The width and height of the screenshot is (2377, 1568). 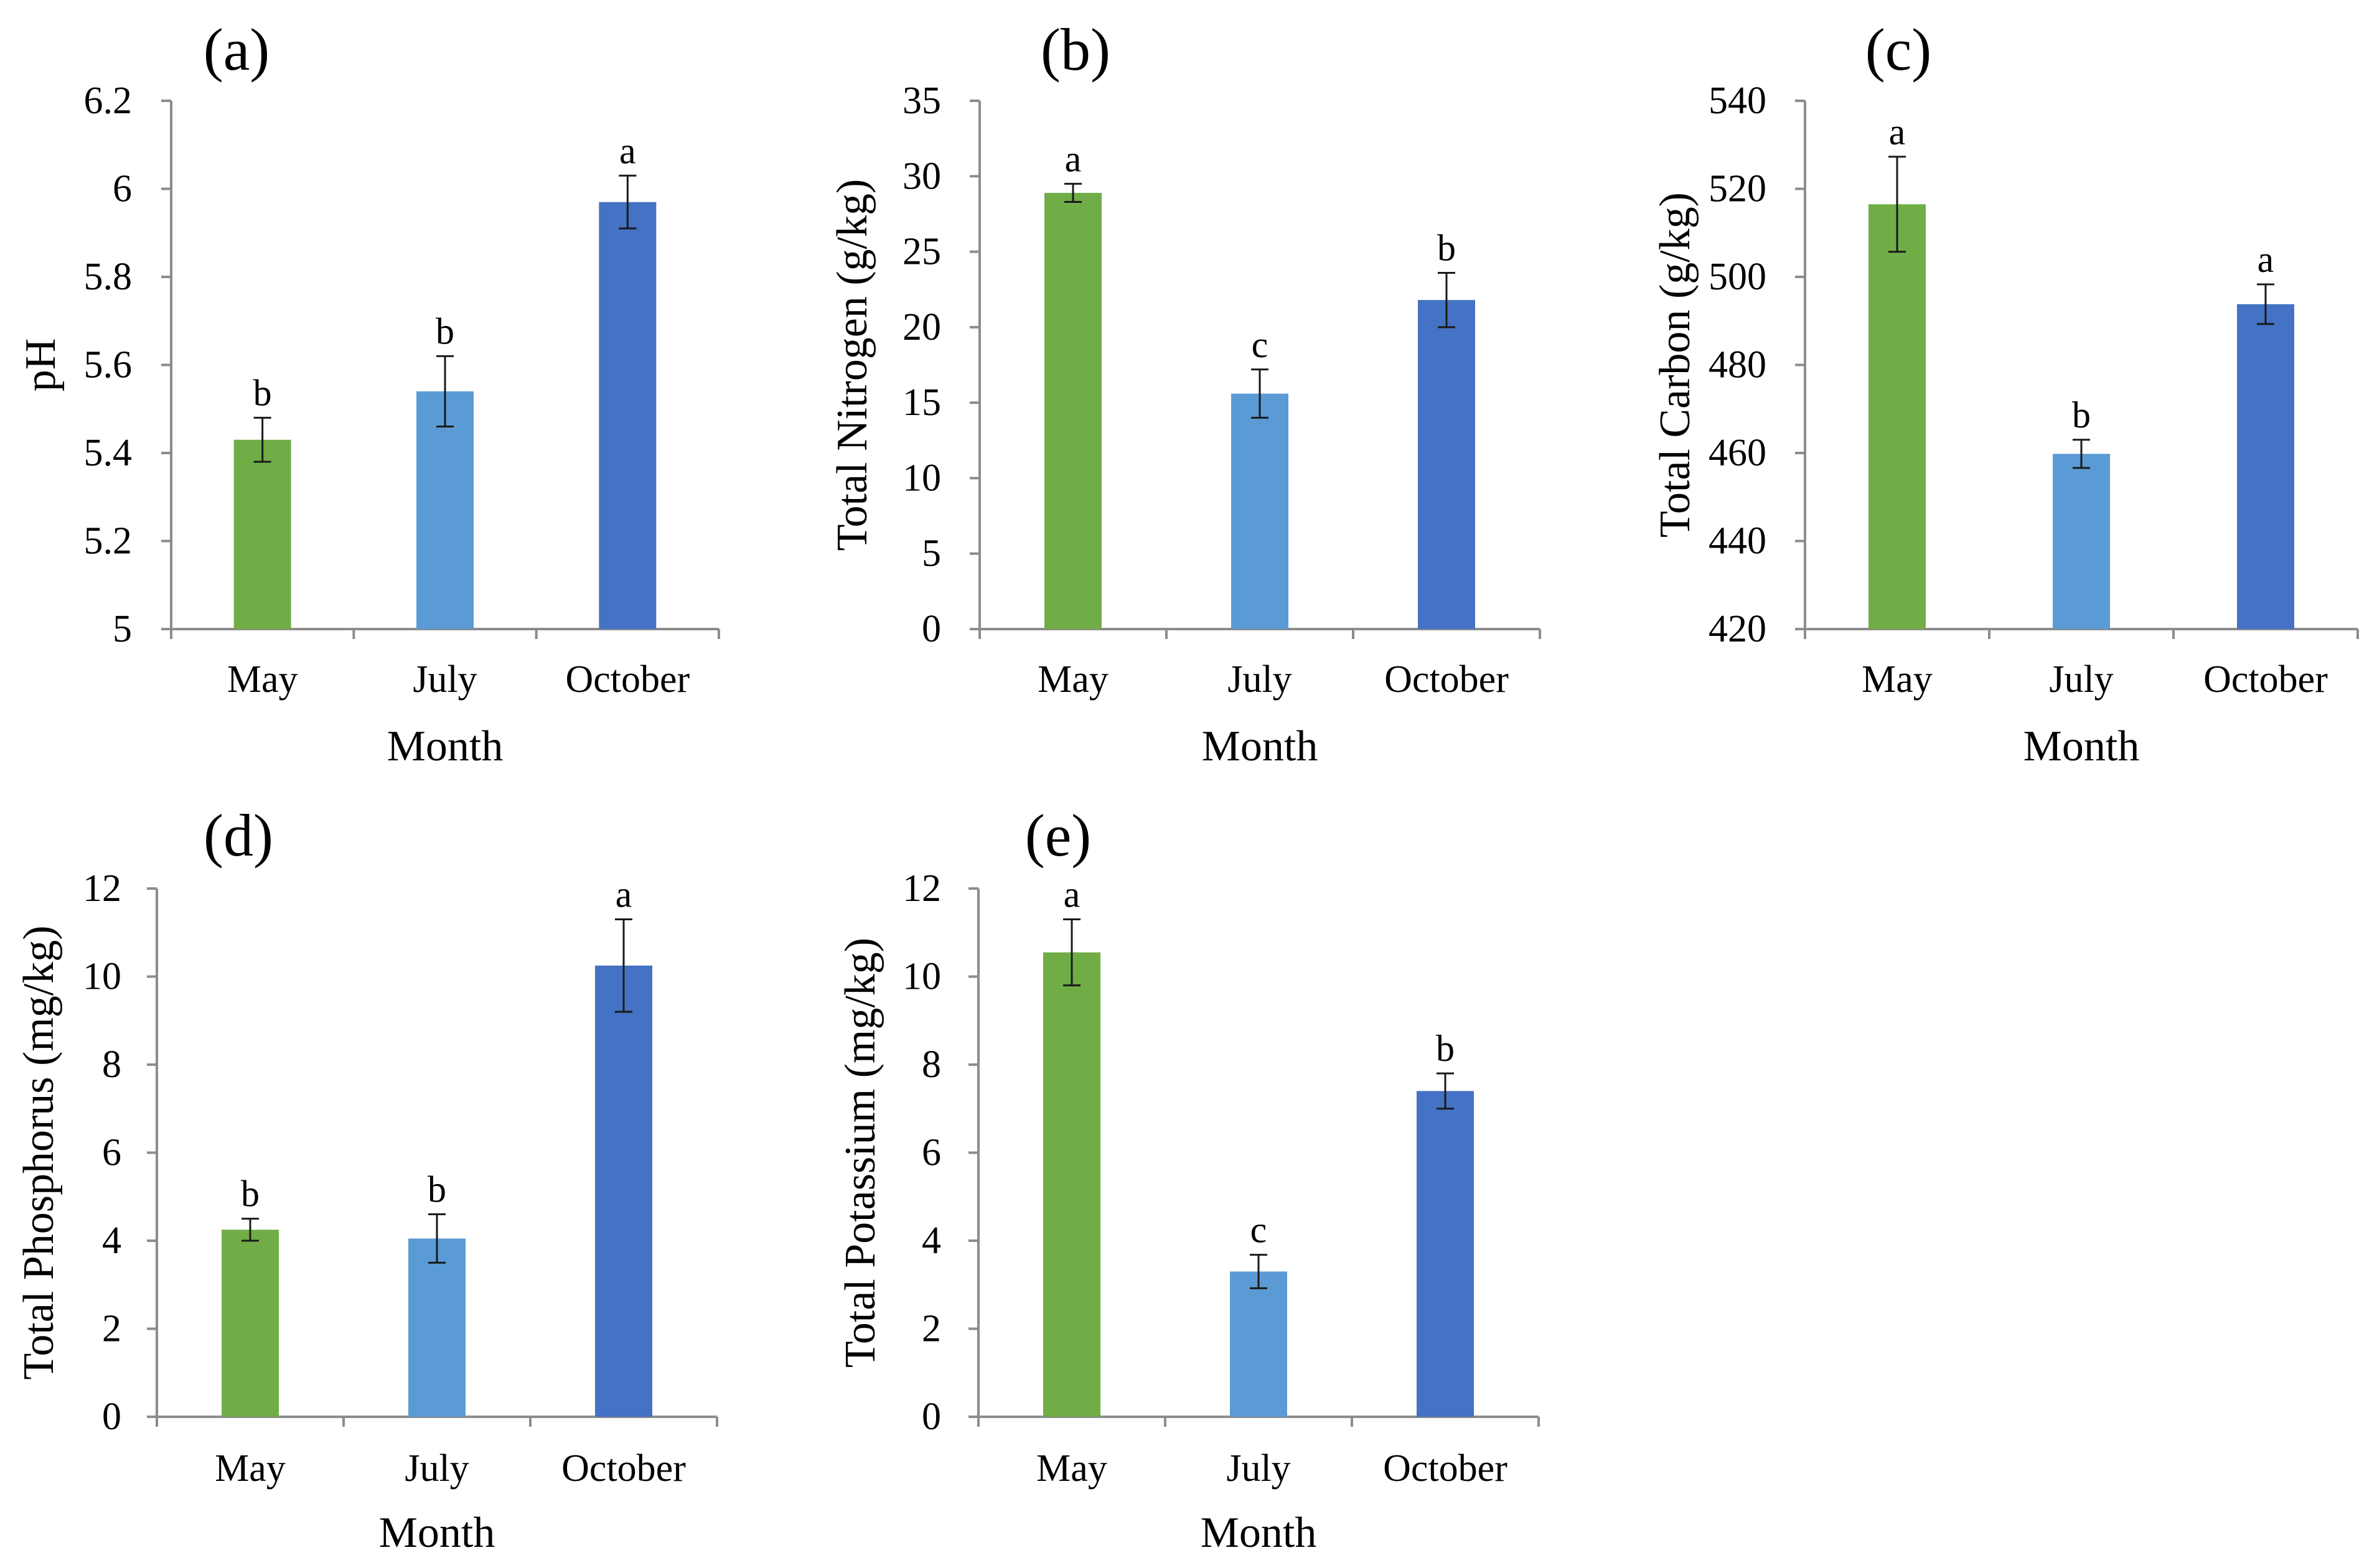 What do you see at coordinates (1738, 453) in the screenshot?
I see `y-tick-label: 460` at bounding box center [1738, 453].